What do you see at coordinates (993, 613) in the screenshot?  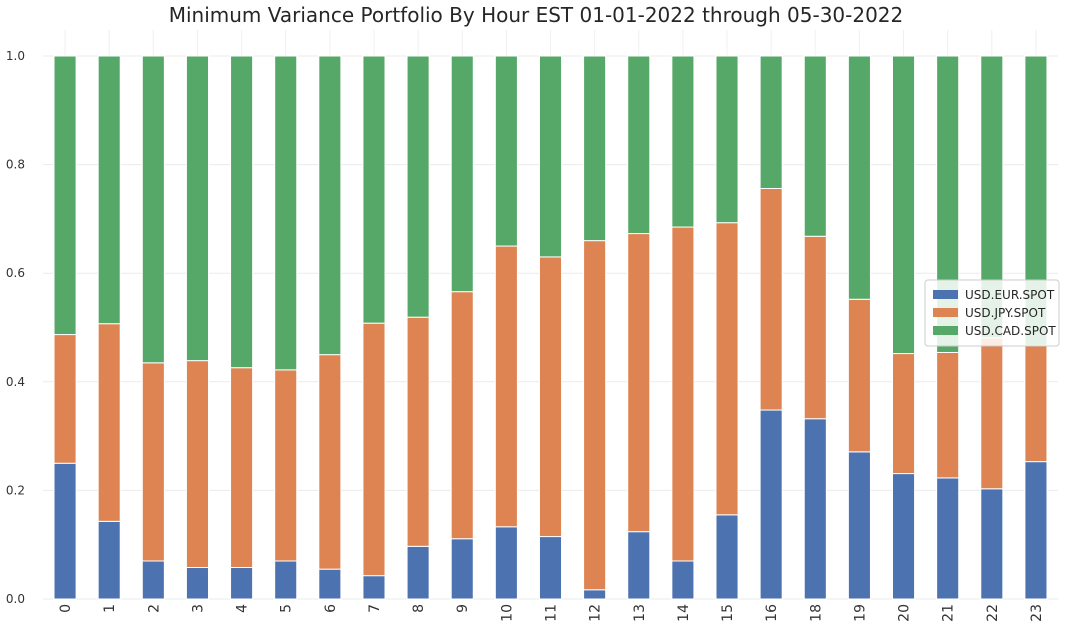 I see `x-tick-label: 22` at bounding box center [993, 613].